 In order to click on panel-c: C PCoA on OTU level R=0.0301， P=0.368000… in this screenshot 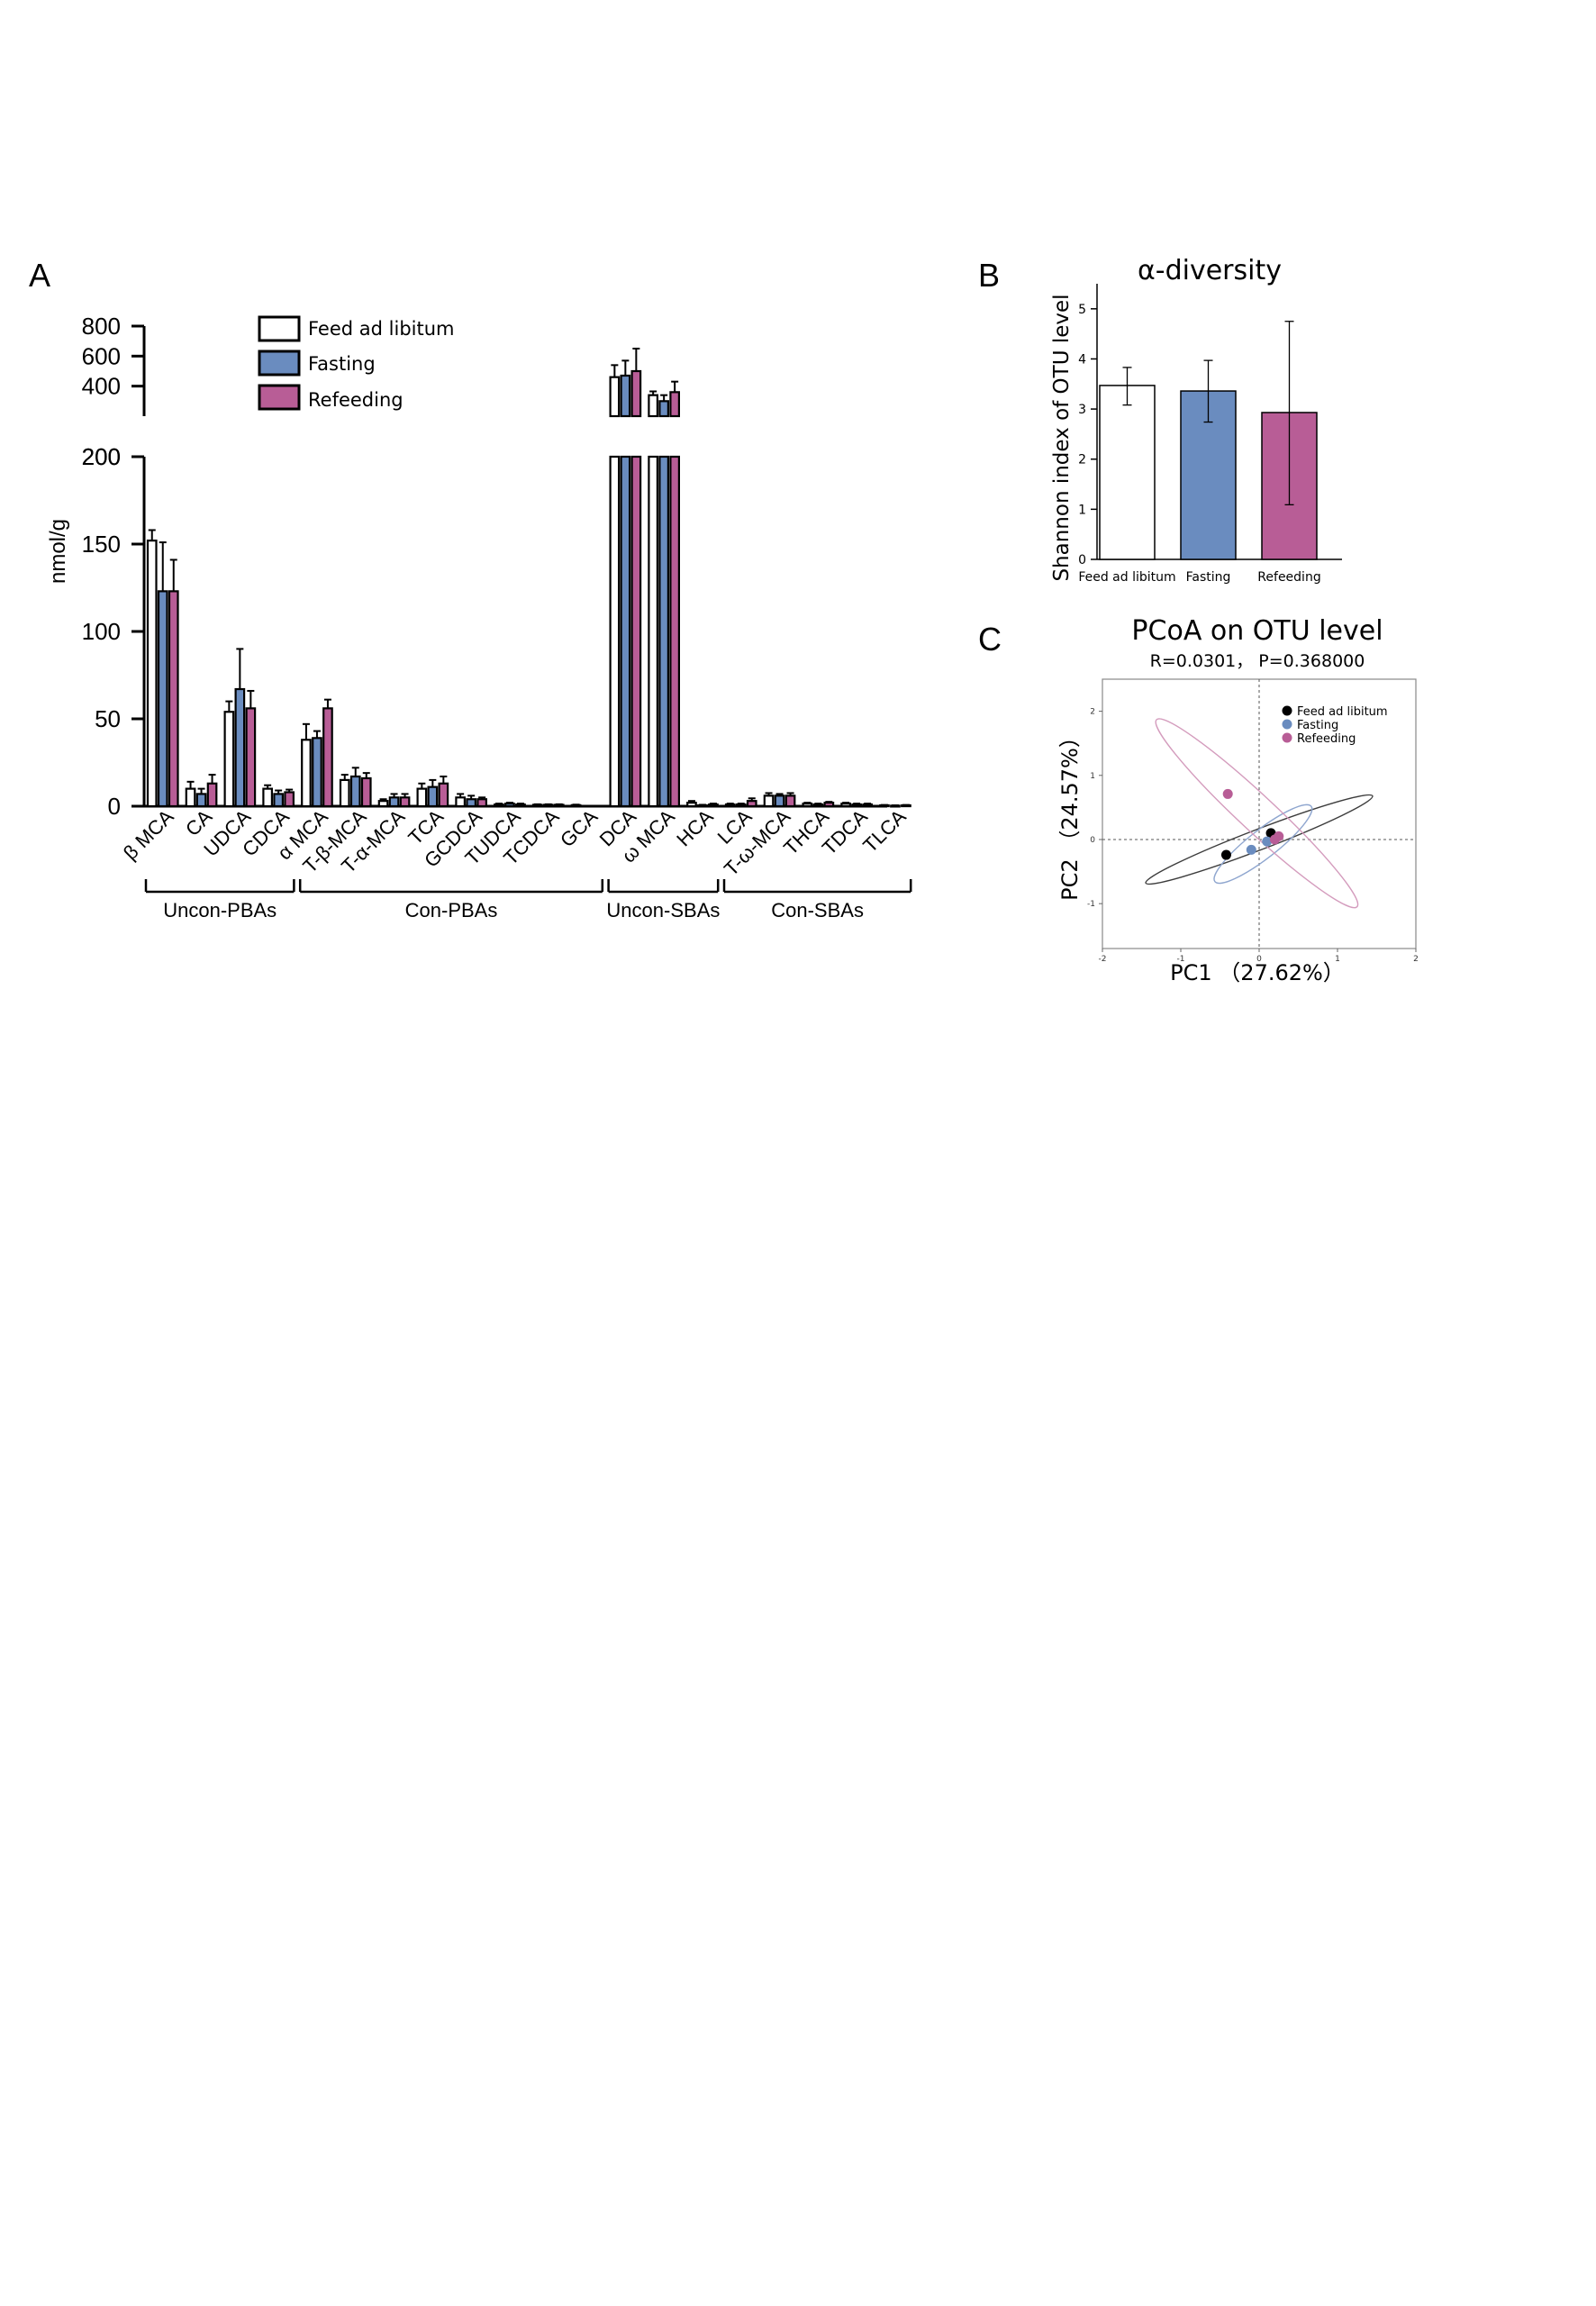, I will do `click(1199, 800)`.